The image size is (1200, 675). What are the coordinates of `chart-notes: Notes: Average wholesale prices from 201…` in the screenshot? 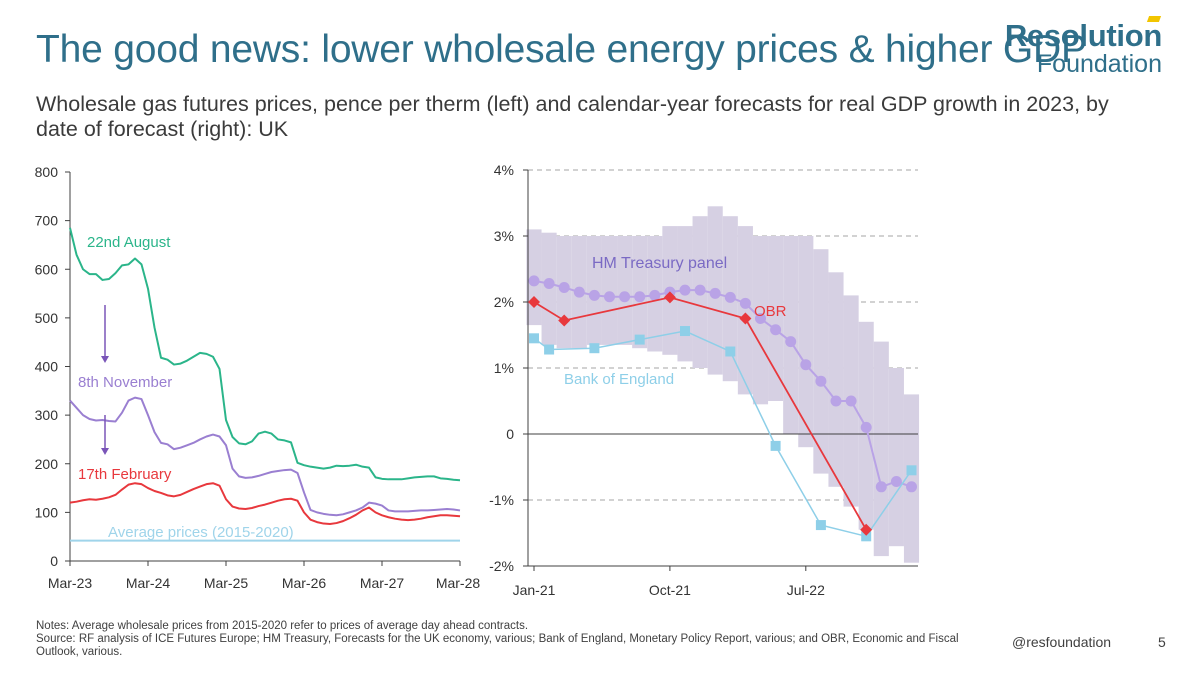 It's located at (516, 639).